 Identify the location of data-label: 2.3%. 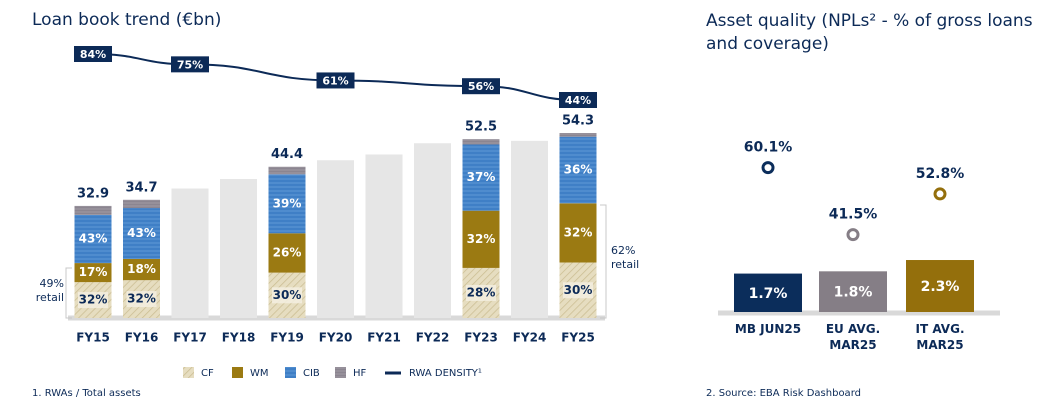
(940, 287).